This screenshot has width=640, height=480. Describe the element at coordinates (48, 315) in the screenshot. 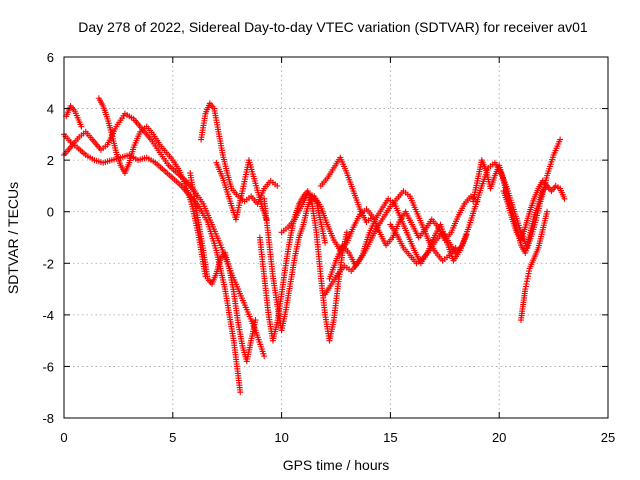

I see `y-tick-label: -4` at that location.